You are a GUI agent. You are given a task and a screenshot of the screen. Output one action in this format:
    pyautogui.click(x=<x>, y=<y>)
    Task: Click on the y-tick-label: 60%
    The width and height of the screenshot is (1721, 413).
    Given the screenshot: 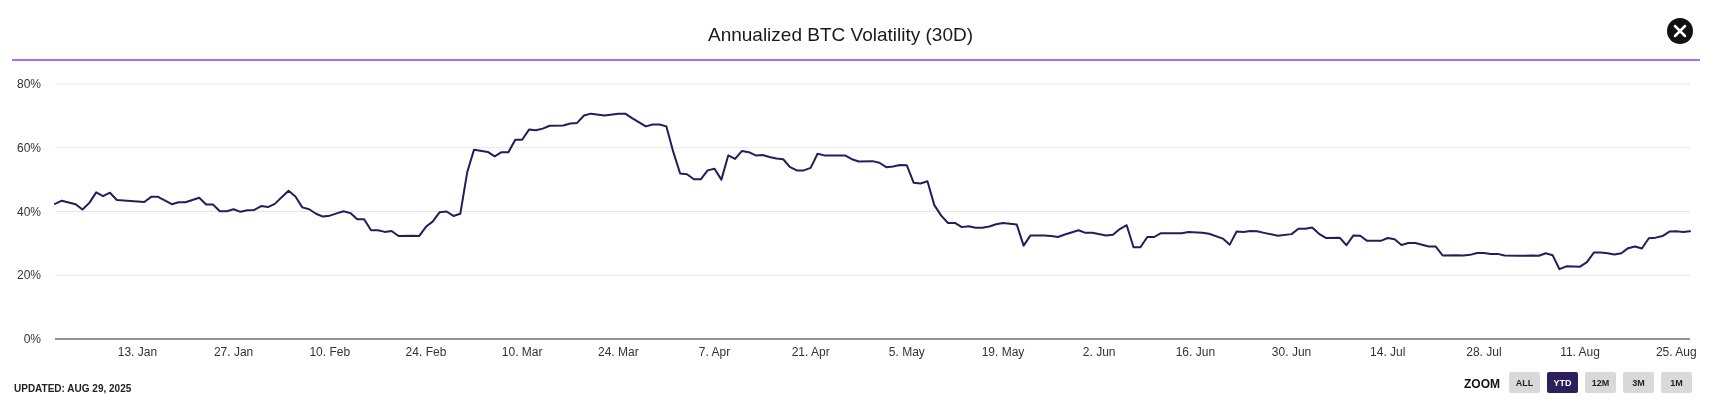 What is the action you would take?
    pyautogui.click(x=29, y=147)
    